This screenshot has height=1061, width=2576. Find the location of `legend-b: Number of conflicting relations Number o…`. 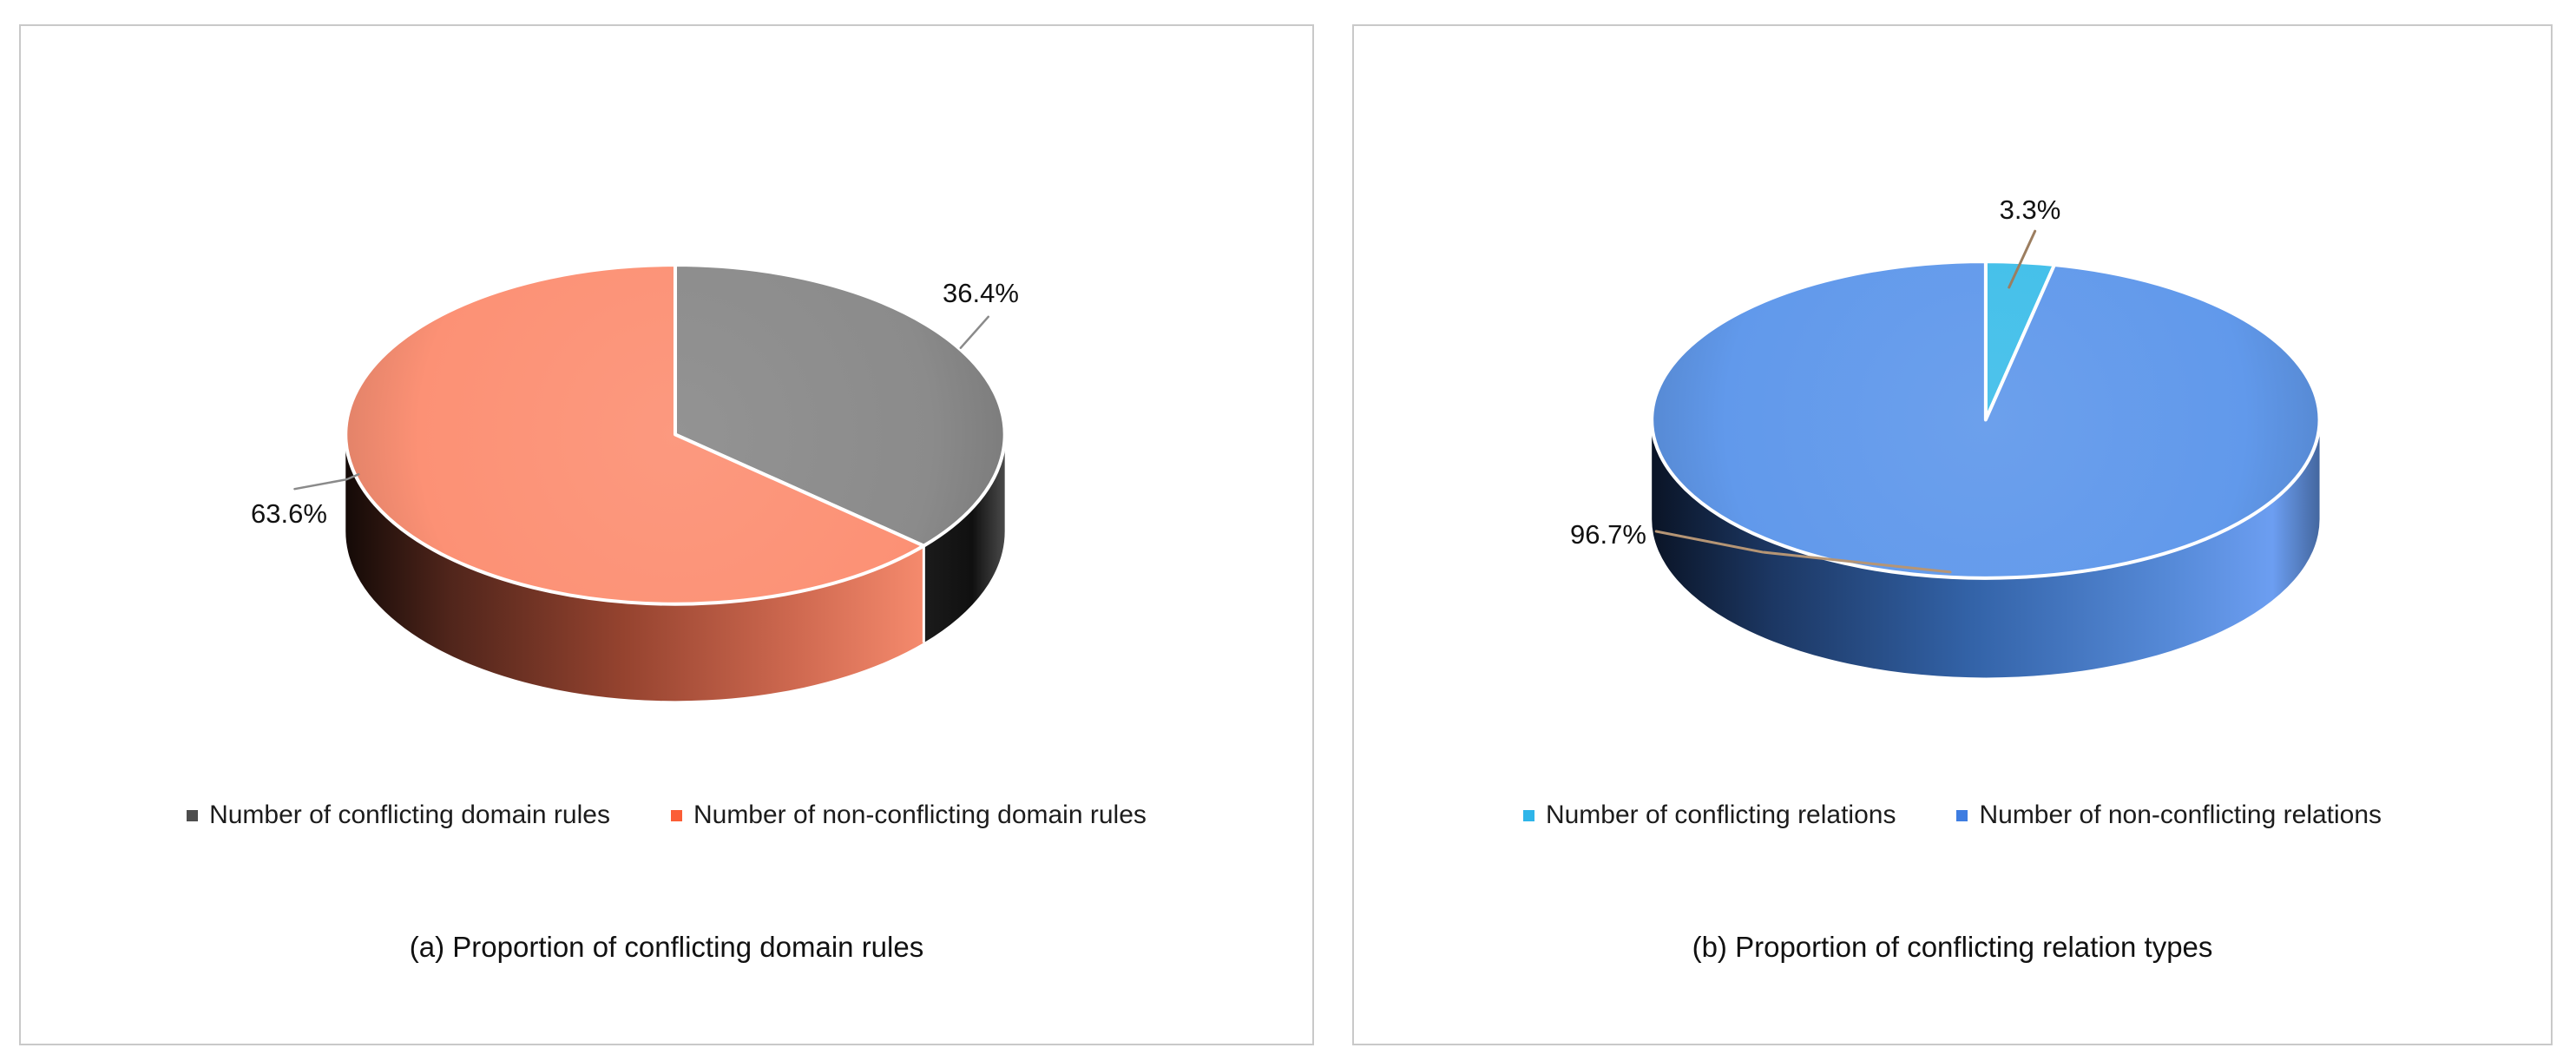

legend-b: Number of conflicting relations Number o… is located at coordinates (1953, 815).